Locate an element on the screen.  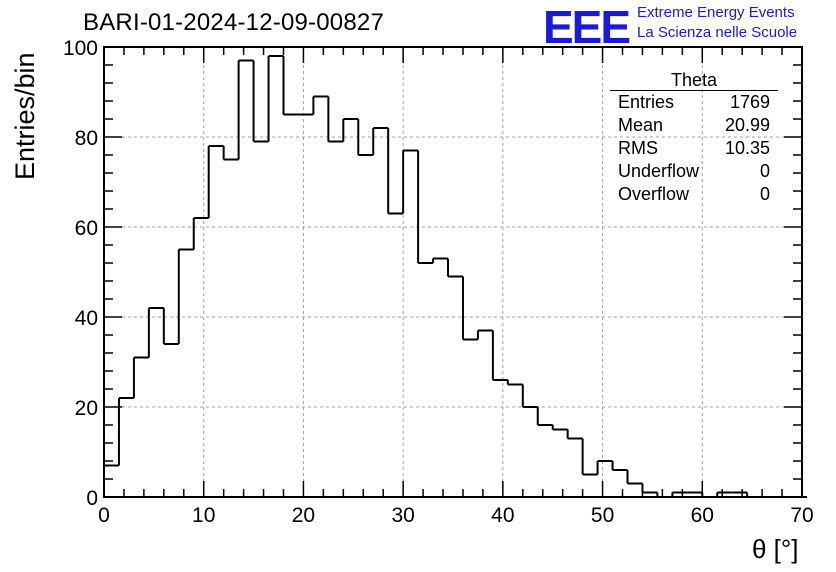
logo-caption-line1: Extreme Energy Events is located at coordinates (716, 12).